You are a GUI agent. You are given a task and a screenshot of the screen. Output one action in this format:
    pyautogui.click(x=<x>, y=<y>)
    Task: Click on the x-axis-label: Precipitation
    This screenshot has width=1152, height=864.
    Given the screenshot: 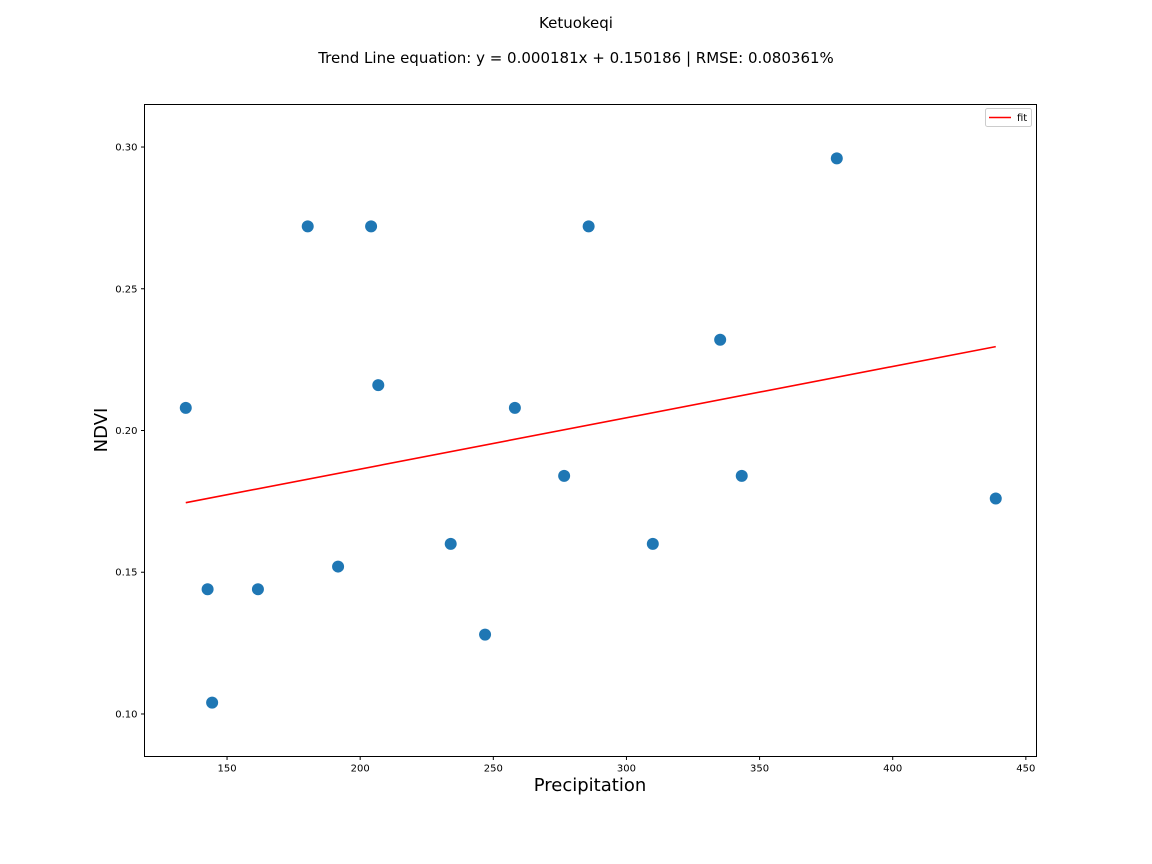 What is the action you would take?
    pyautogui.click(x=590, y=785)
    